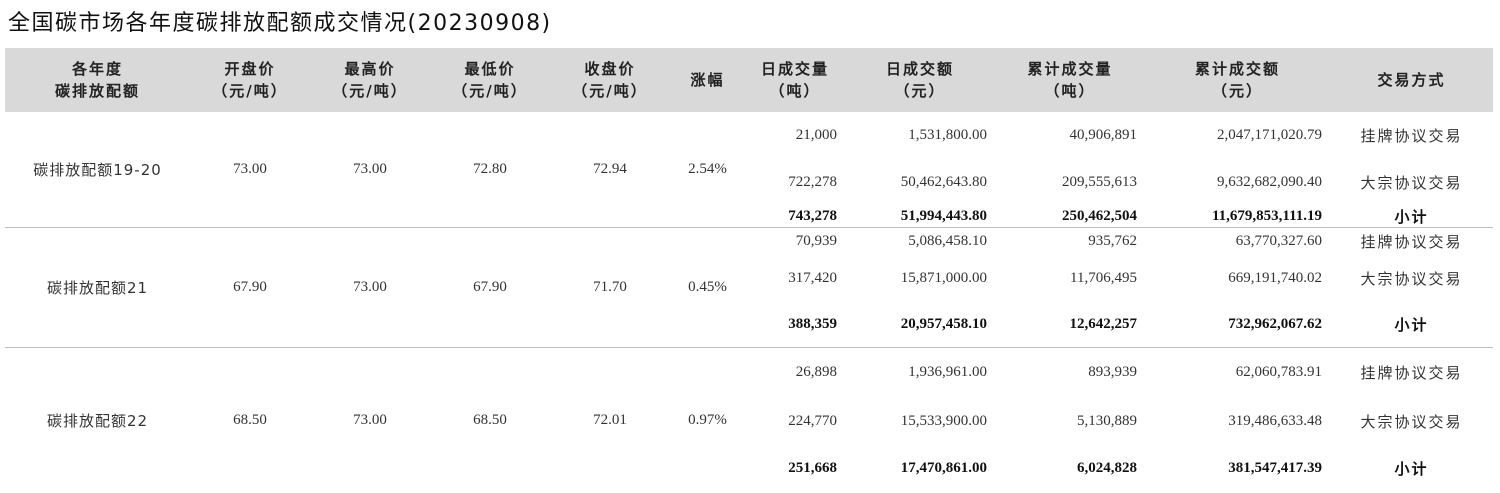 The height and width of the screenshot is (493, 1500). I want to click on price-change: 2.54%, so click(707, 169).